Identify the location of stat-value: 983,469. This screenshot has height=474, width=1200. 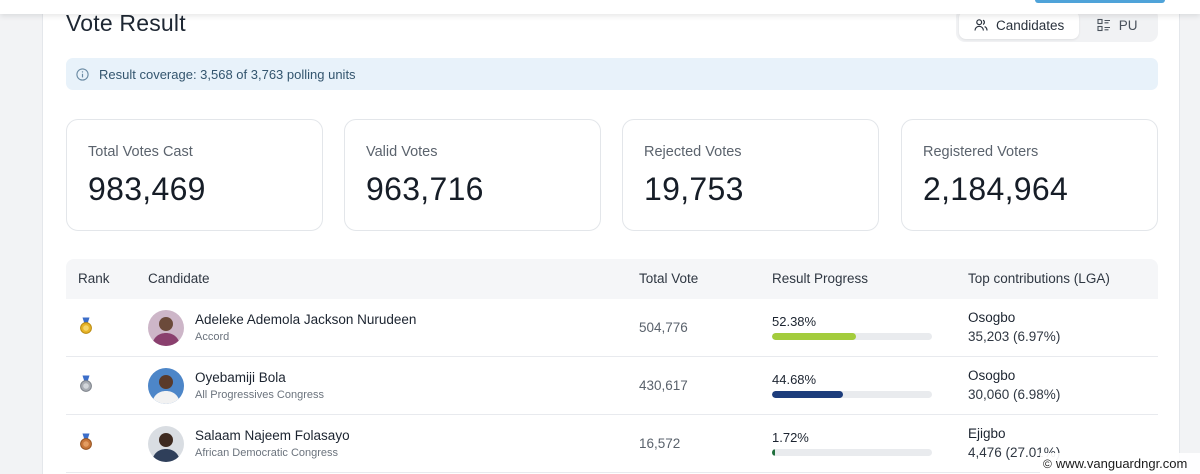
(147, 189).